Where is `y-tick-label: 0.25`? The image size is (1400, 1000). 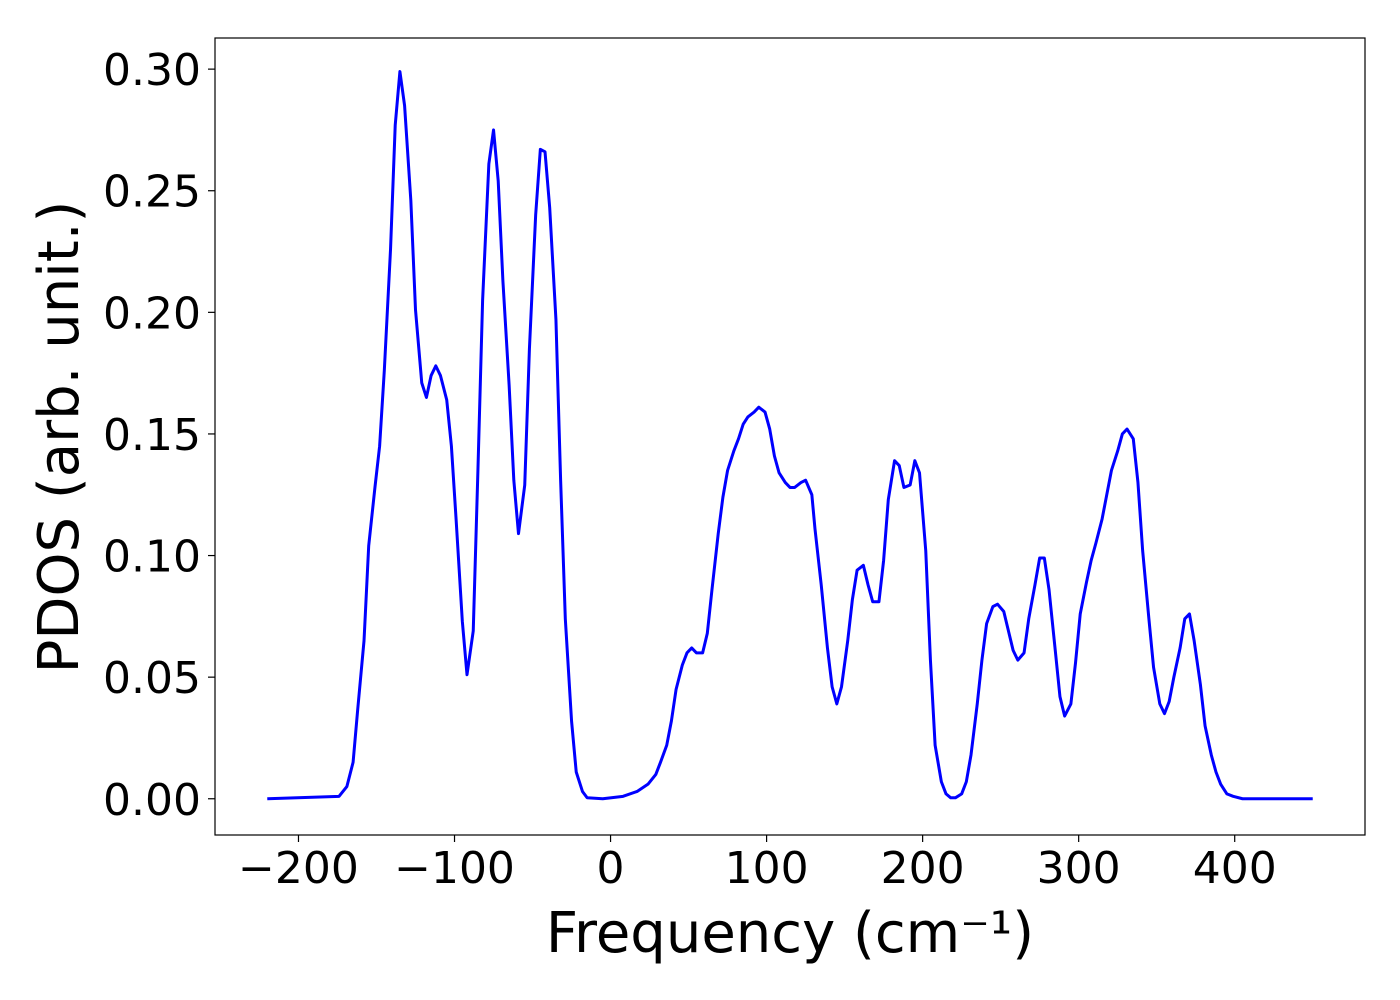
y-tick-label: 0.25 is located at coordinates (152, 192).